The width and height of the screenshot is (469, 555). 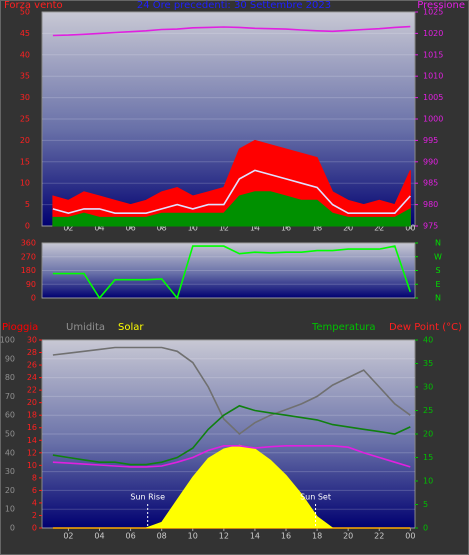 What do you see at coordinates (428, 387) in the screenshot?
I see `y2-tick-label: 30` at bounding box center [428, 387].